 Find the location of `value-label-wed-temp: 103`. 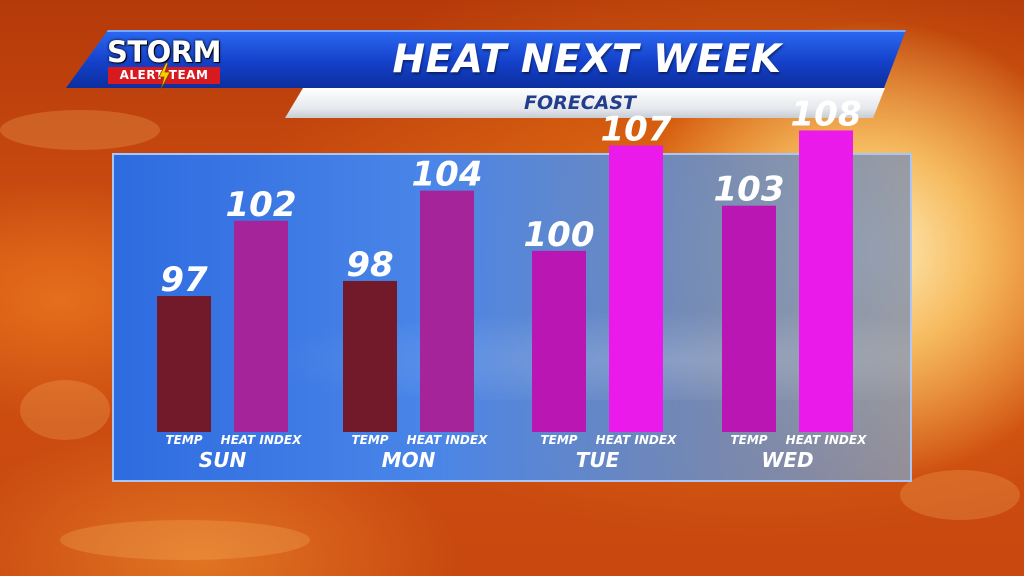

value-label-wed-temp: 103 is located at coordinates (749, 190).